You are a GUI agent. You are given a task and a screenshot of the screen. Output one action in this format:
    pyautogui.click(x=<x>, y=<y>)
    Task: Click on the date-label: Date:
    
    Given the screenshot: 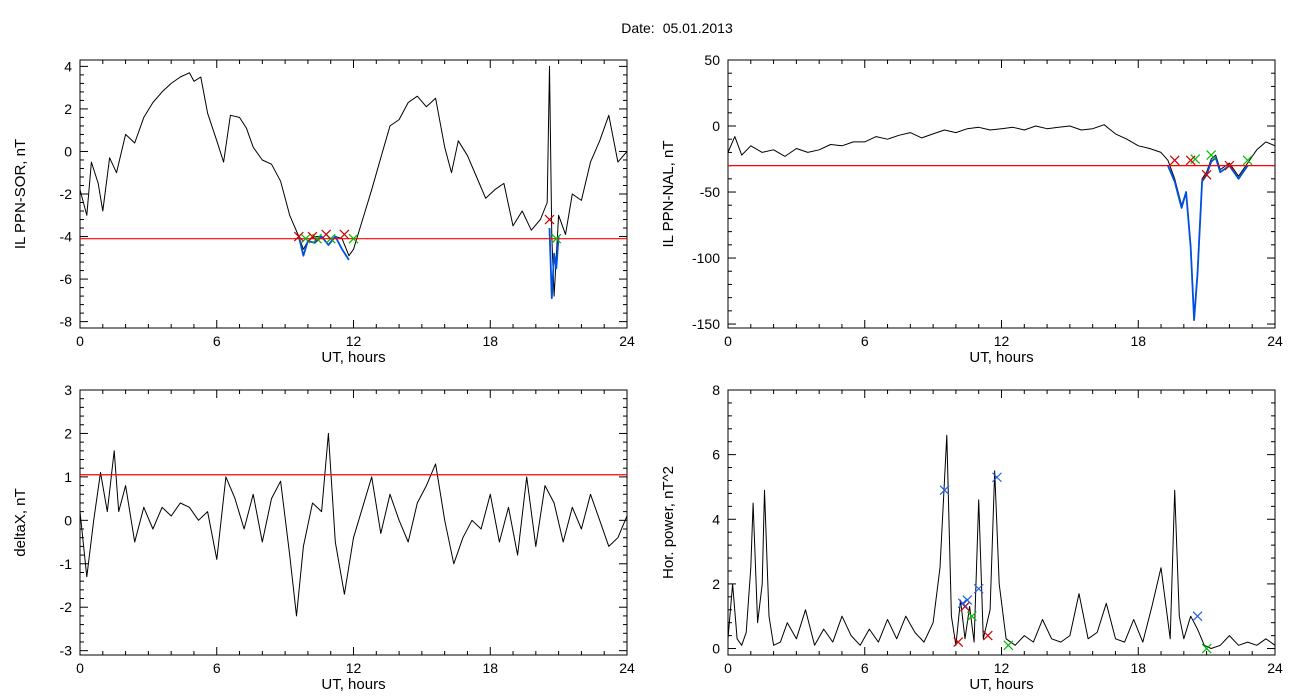 What is the action you would take?
    pyautogui.click(x=637, y=28)
    